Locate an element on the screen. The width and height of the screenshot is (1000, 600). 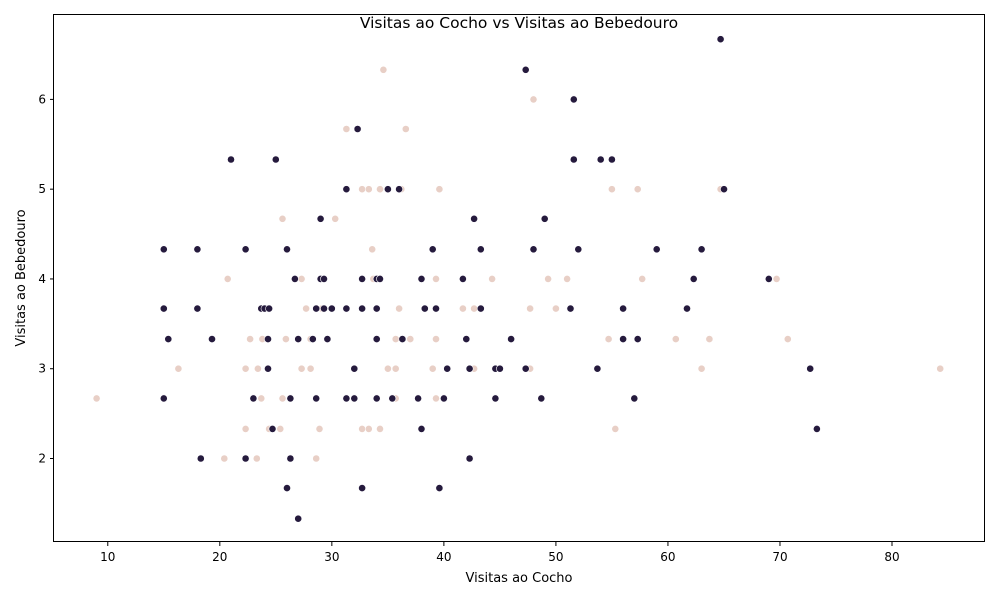
y-tick-label: 5 is located at coordinates (42, 189).